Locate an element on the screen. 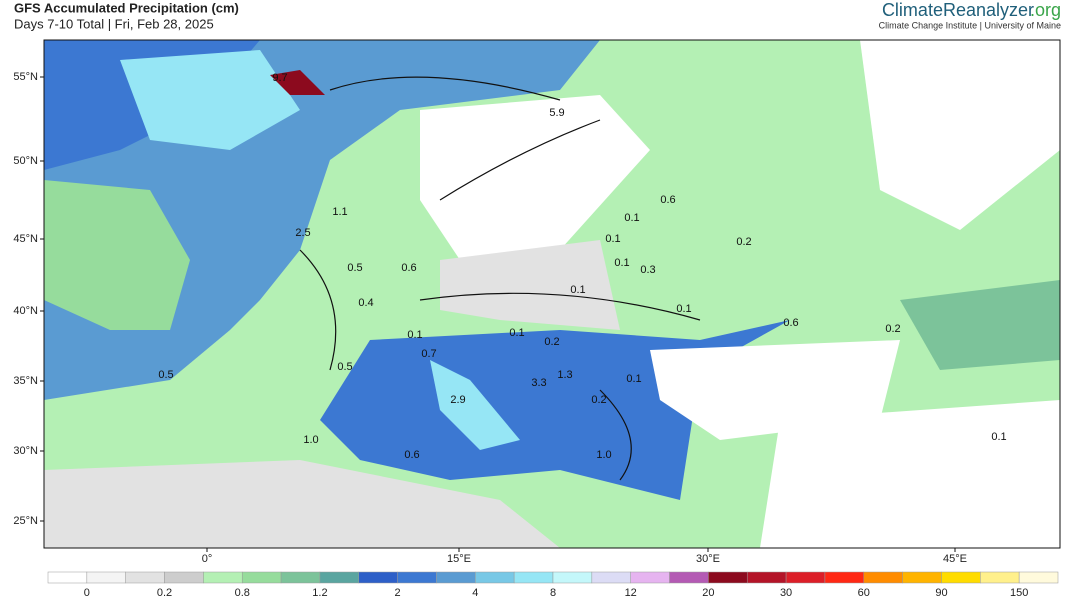 This screenshot has width=1068, height=606. lat-label: 35°N is located at coordinates (25, 381).